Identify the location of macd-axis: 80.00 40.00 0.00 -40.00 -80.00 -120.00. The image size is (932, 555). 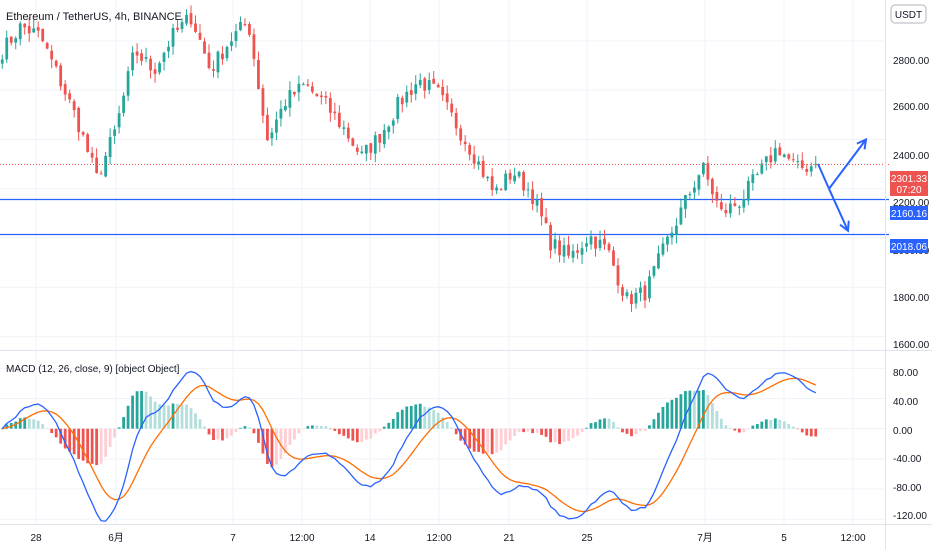
(910, 445).